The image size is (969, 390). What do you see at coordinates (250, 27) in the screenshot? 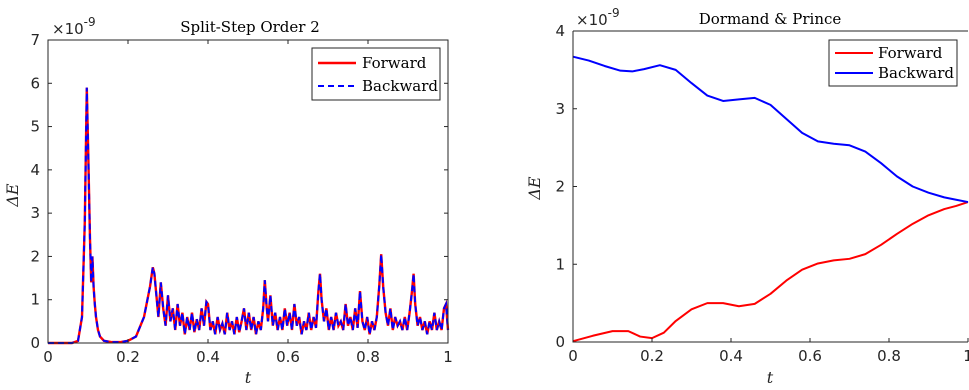
I see `chart-title: Split-Step Order 2` at bounding box center [250, 27].